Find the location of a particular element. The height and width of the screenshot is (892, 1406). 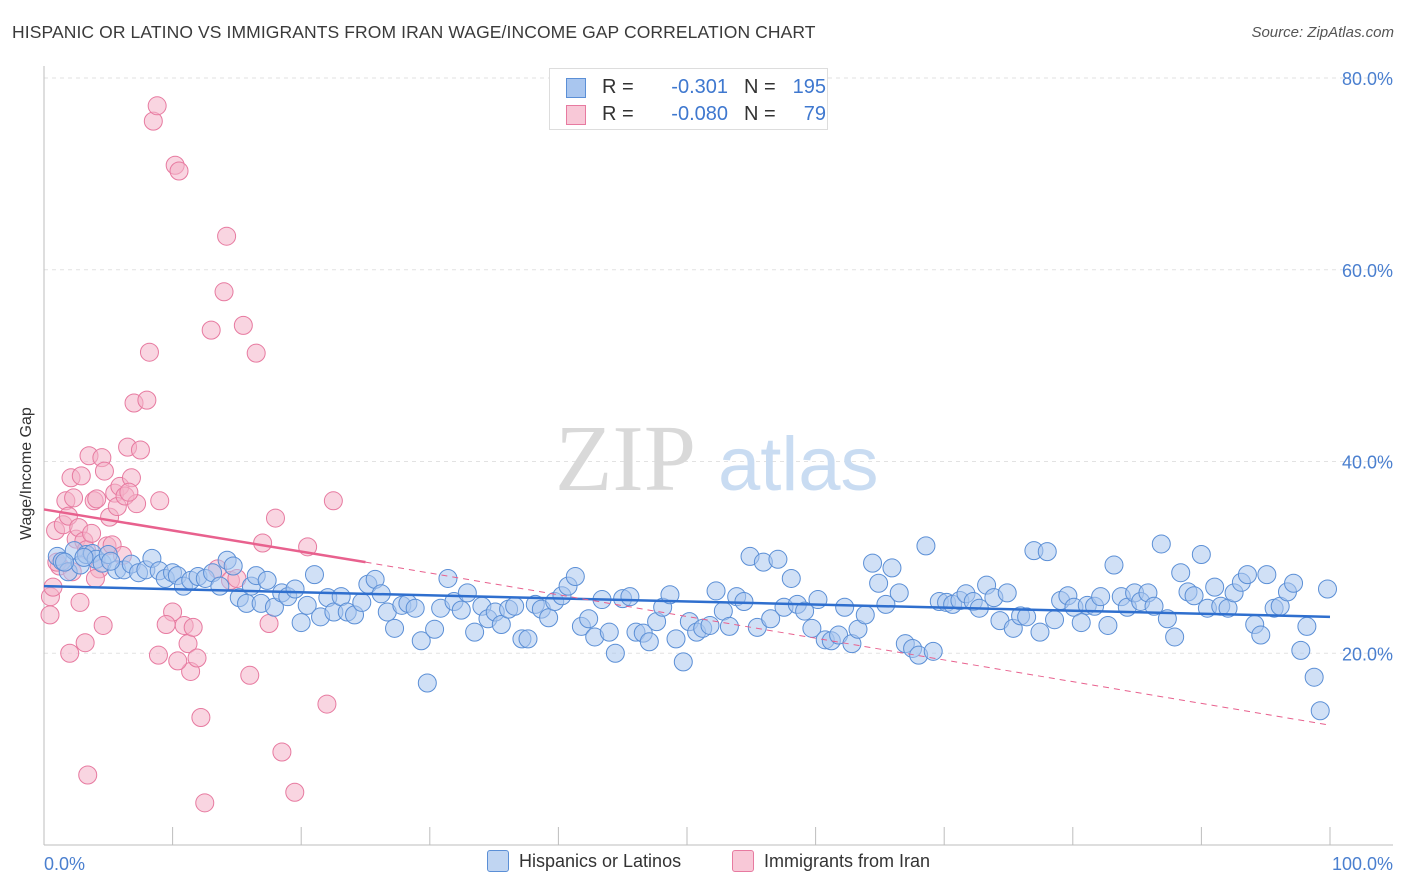

legend-r-value: -0.080 is located at coordinates (699, 114).